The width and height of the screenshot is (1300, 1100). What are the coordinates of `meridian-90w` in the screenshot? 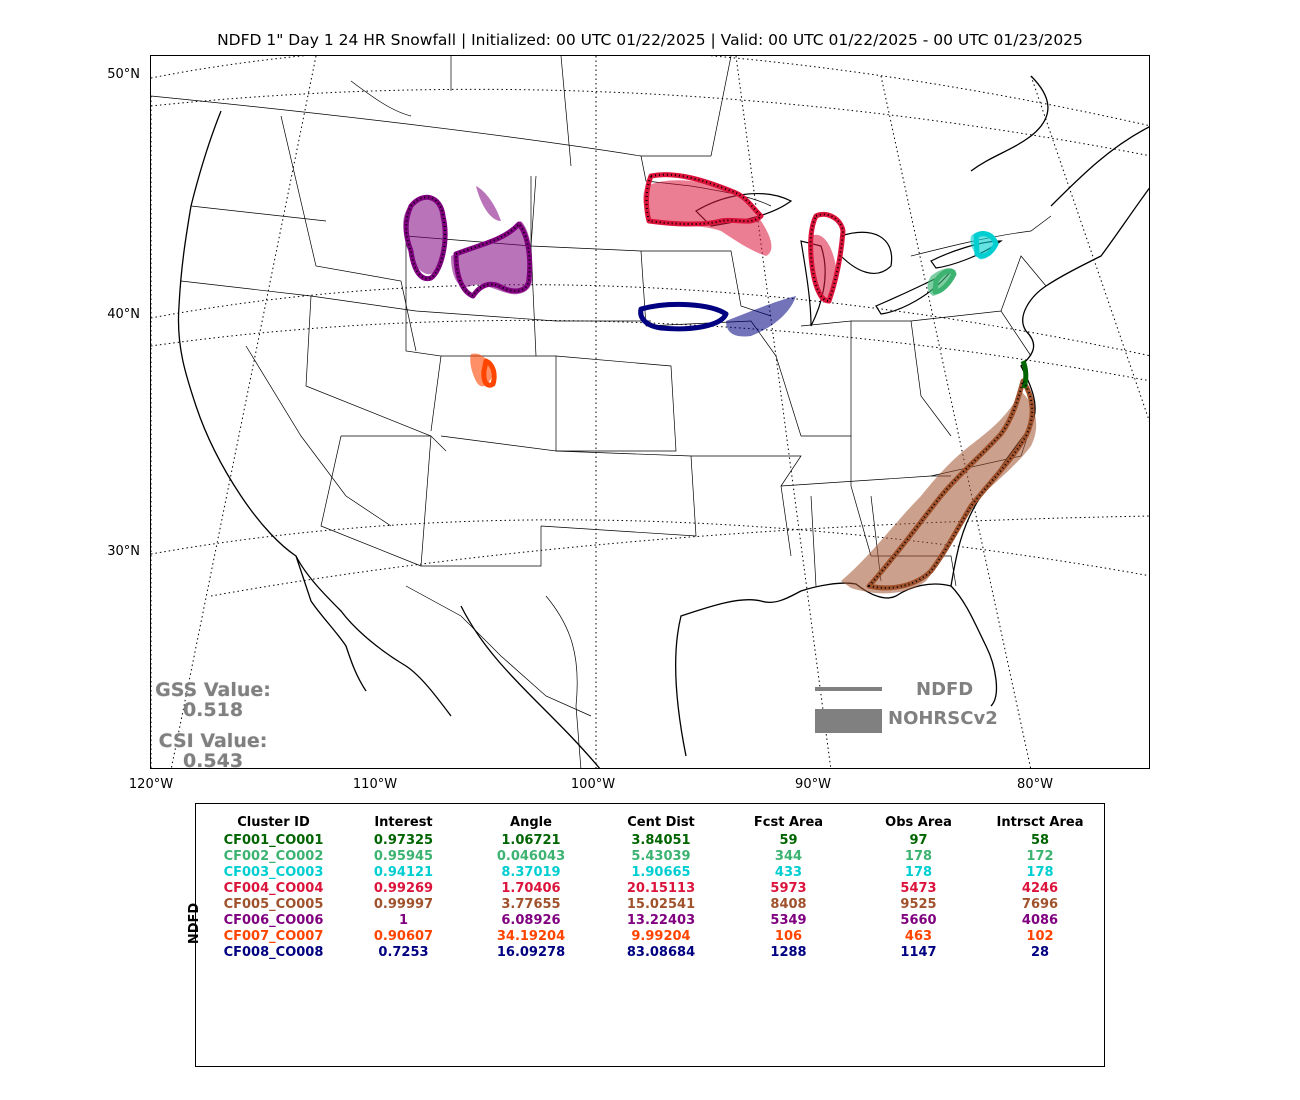 It's located at (783, 412).